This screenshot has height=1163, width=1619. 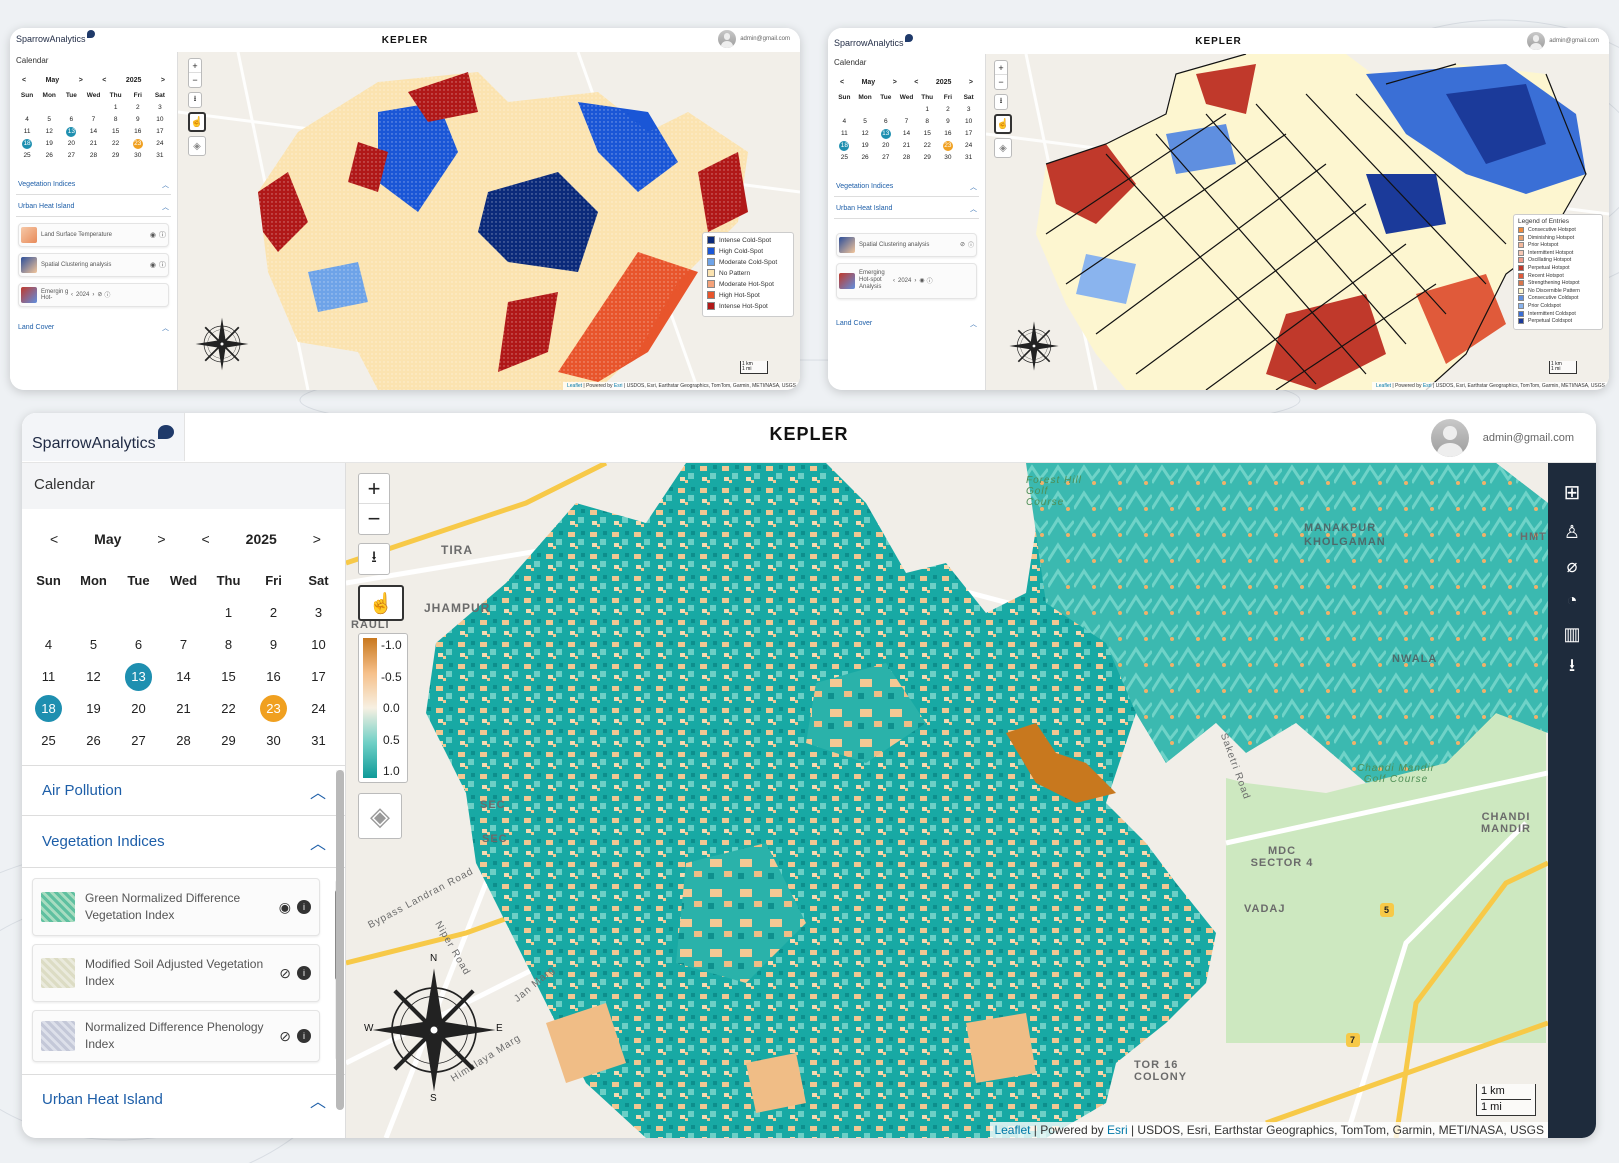 I want to click on calendar-day: 14, so click(x=93, y=132).